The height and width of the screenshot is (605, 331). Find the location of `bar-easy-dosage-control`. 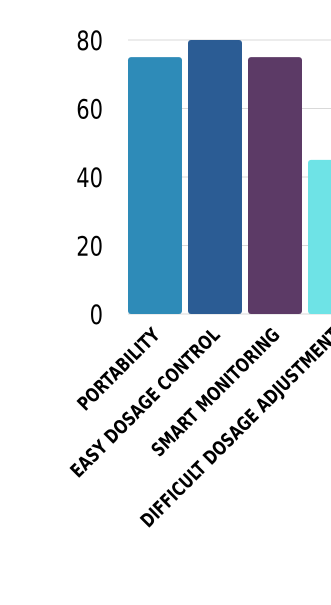

bar-easy-dosage-control is located at coordinates (215, 177).